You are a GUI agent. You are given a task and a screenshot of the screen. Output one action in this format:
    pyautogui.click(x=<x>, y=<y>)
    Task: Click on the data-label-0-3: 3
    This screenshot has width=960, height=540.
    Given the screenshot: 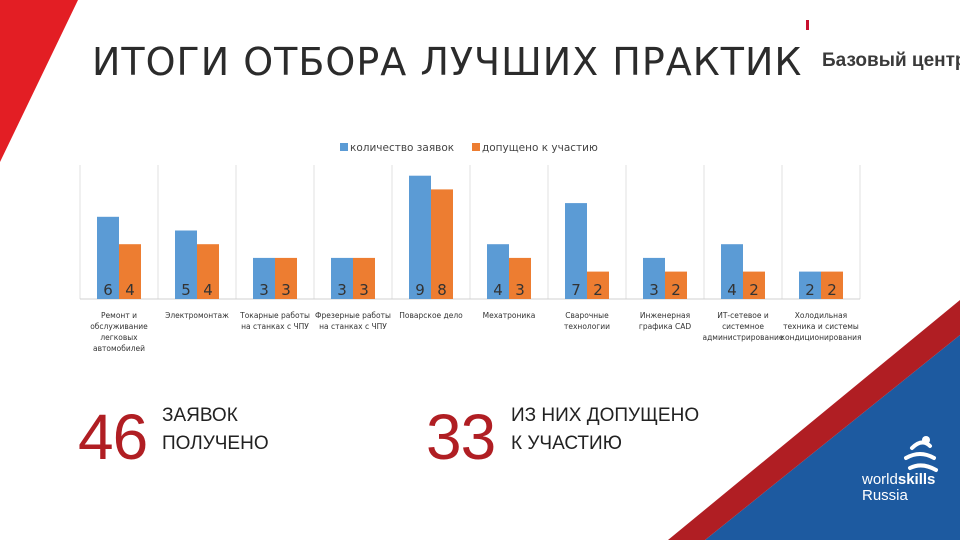 What is the action you would take?
    pyautogui.click(x=342, y=290)
    